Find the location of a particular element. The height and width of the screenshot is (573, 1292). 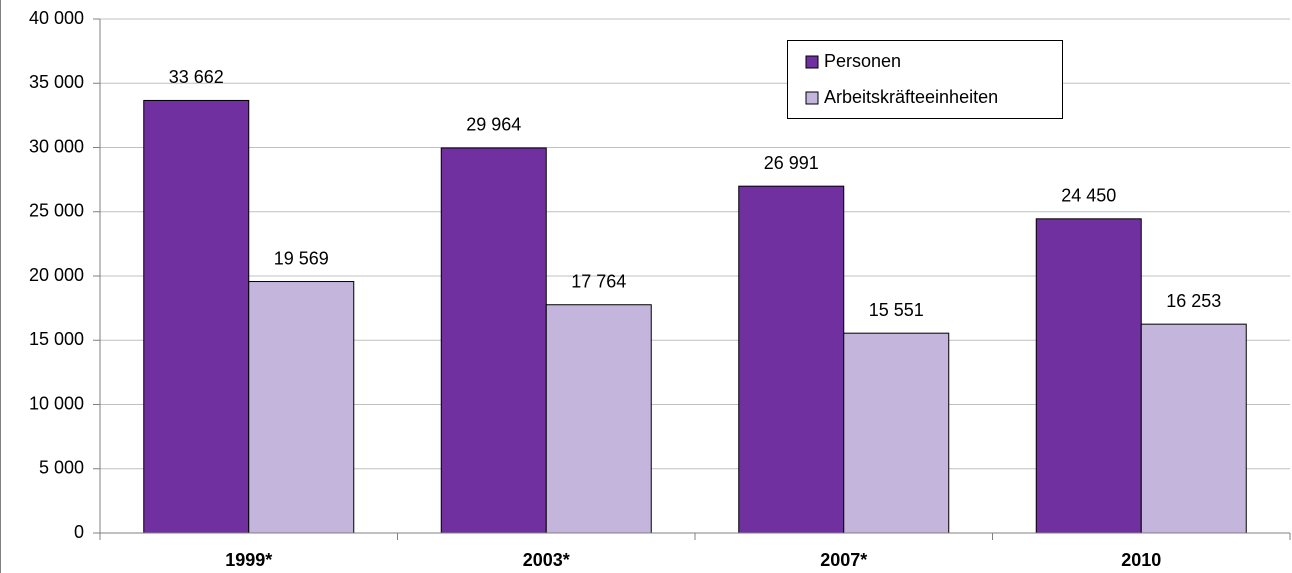

x-tick-label: 2010 is located at coordinates (1141, 560).